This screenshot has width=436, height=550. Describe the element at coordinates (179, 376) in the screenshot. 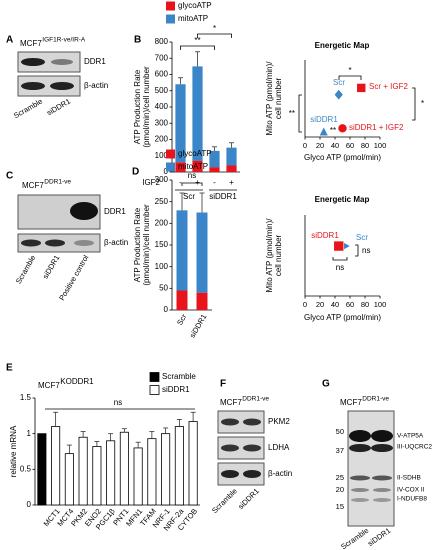

I see `legend-label: Scramble` at that location.